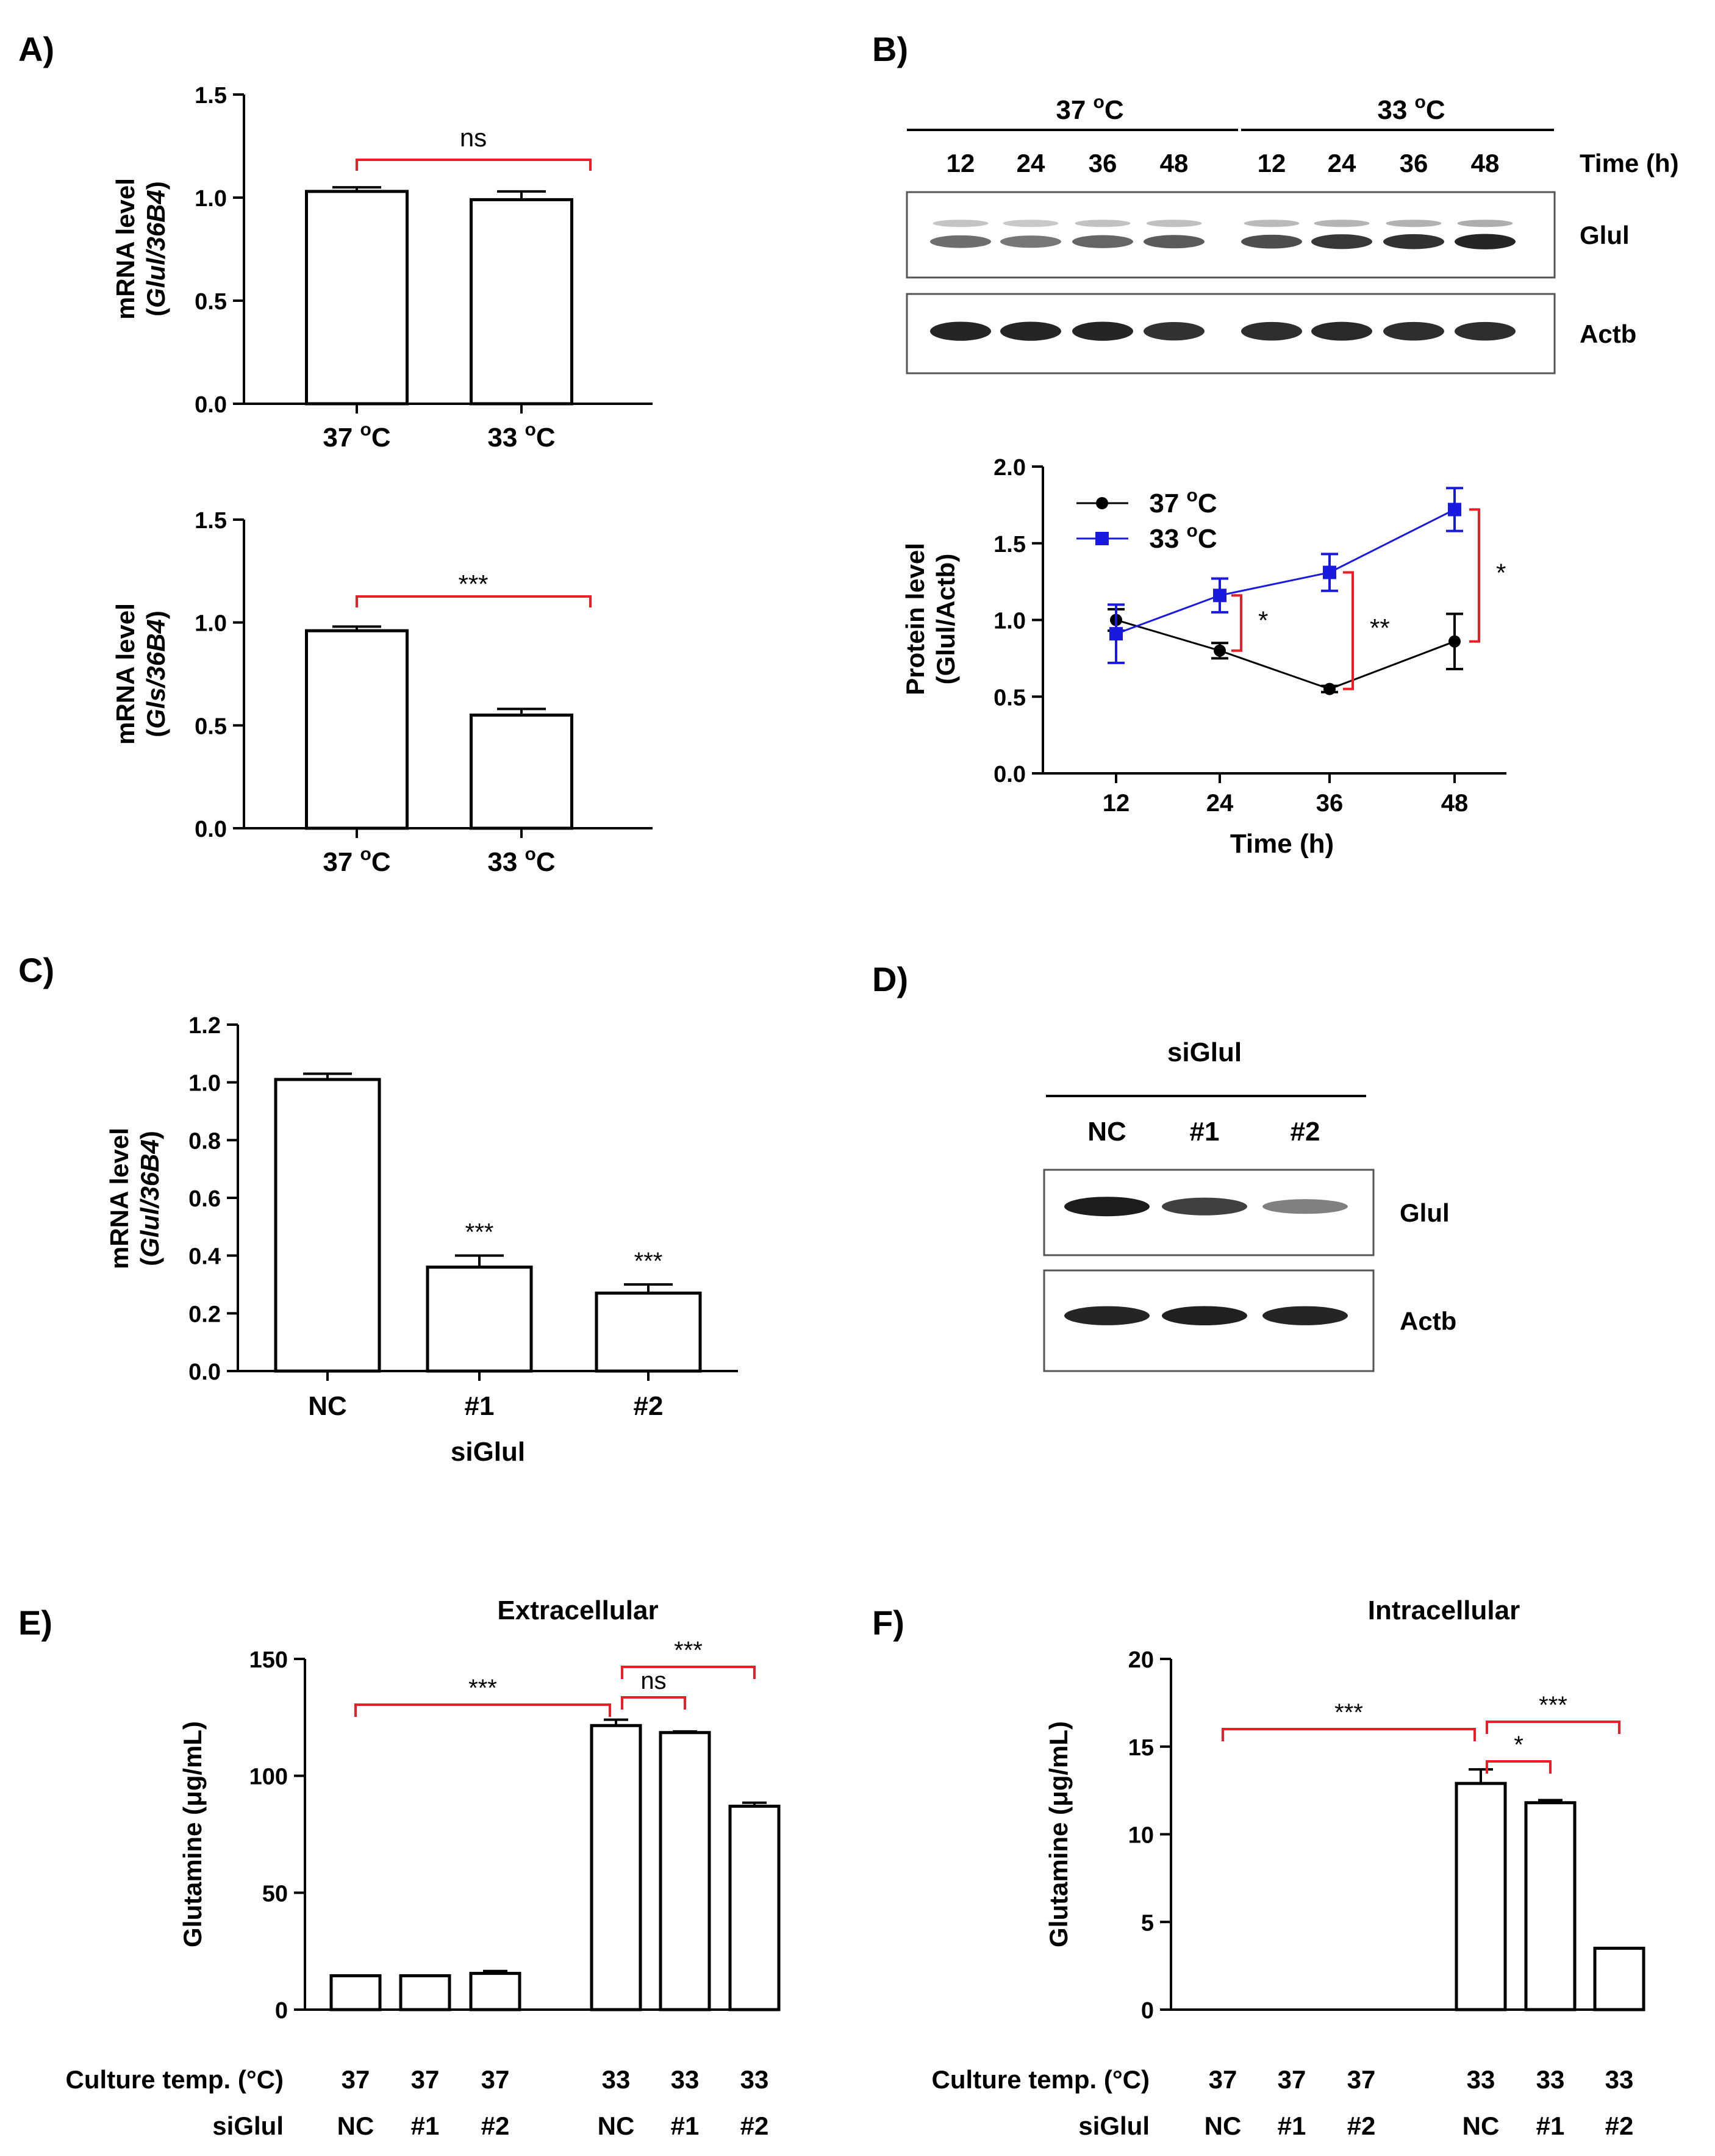 This screenshot has height=2156, width=1715. Describe the element at coordinates (211, 199) in the screenshot. I see `chart-A1-y-tick-label: 1.0` at that location.